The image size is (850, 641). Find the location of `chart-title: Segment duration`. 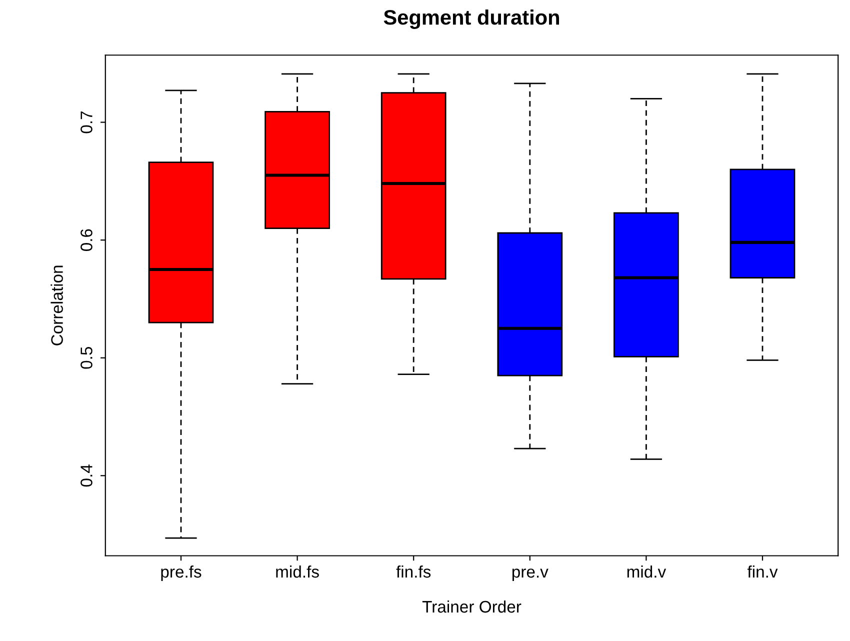

chart-title: Segment duration is located at coordinates (472, 19).